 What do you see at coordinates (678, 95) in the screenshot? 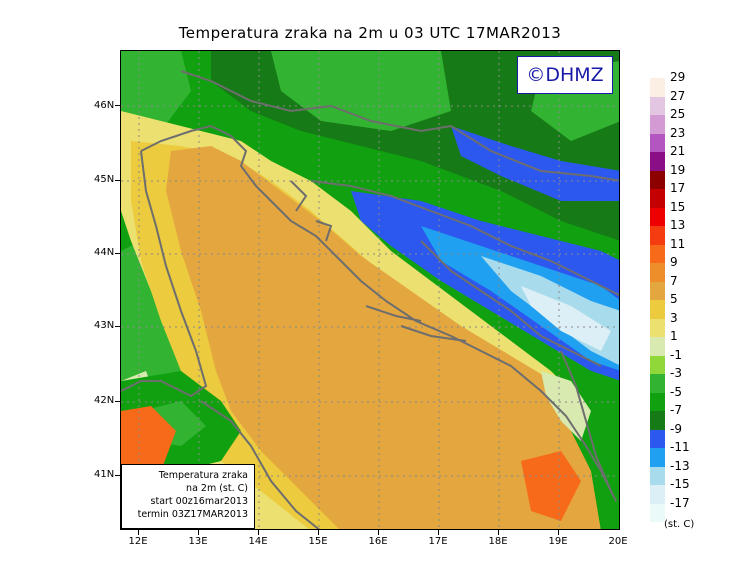
I see `legend-label: 27` at bounding box center [678, 95].